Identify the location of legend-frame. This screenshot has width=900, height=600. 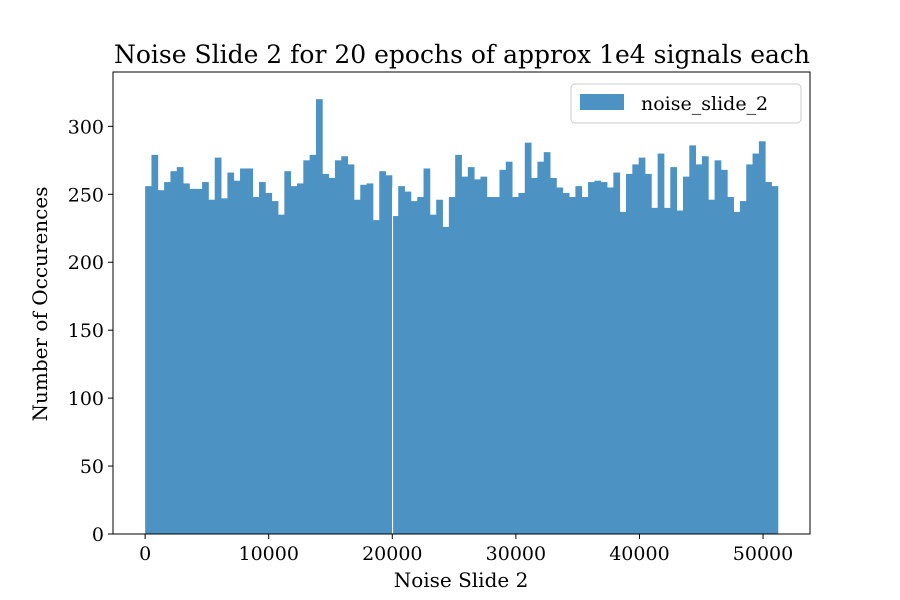
(686, 103).